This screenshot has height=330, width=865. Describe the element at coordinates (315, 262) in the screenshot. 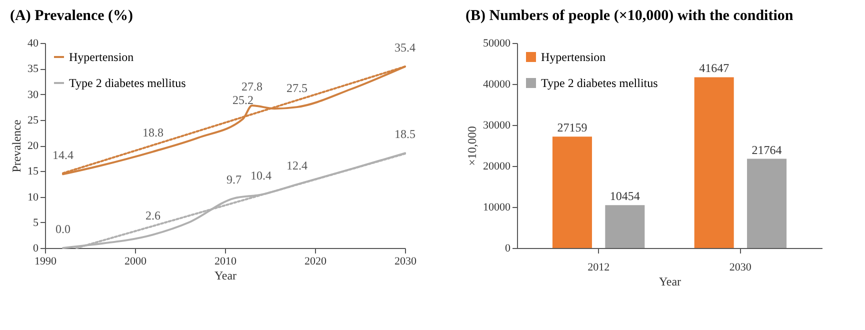

I see `x-tick-label: 2020` at that location.